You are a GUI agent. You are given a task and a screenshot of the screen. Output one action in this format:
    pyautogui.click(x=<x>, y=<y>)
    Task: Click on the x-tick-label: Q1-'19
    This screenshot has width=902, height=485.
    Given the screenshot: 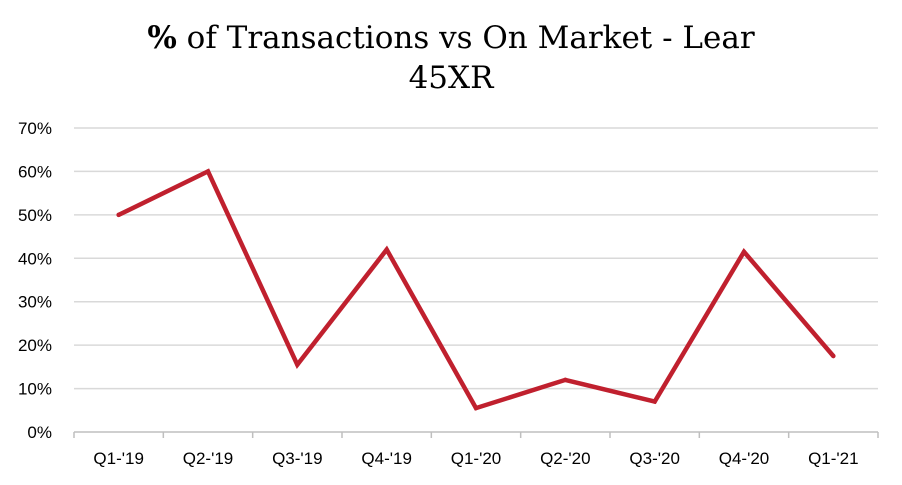 What is the action you would take?
    pyautogui.click(x=118, y=458)
    